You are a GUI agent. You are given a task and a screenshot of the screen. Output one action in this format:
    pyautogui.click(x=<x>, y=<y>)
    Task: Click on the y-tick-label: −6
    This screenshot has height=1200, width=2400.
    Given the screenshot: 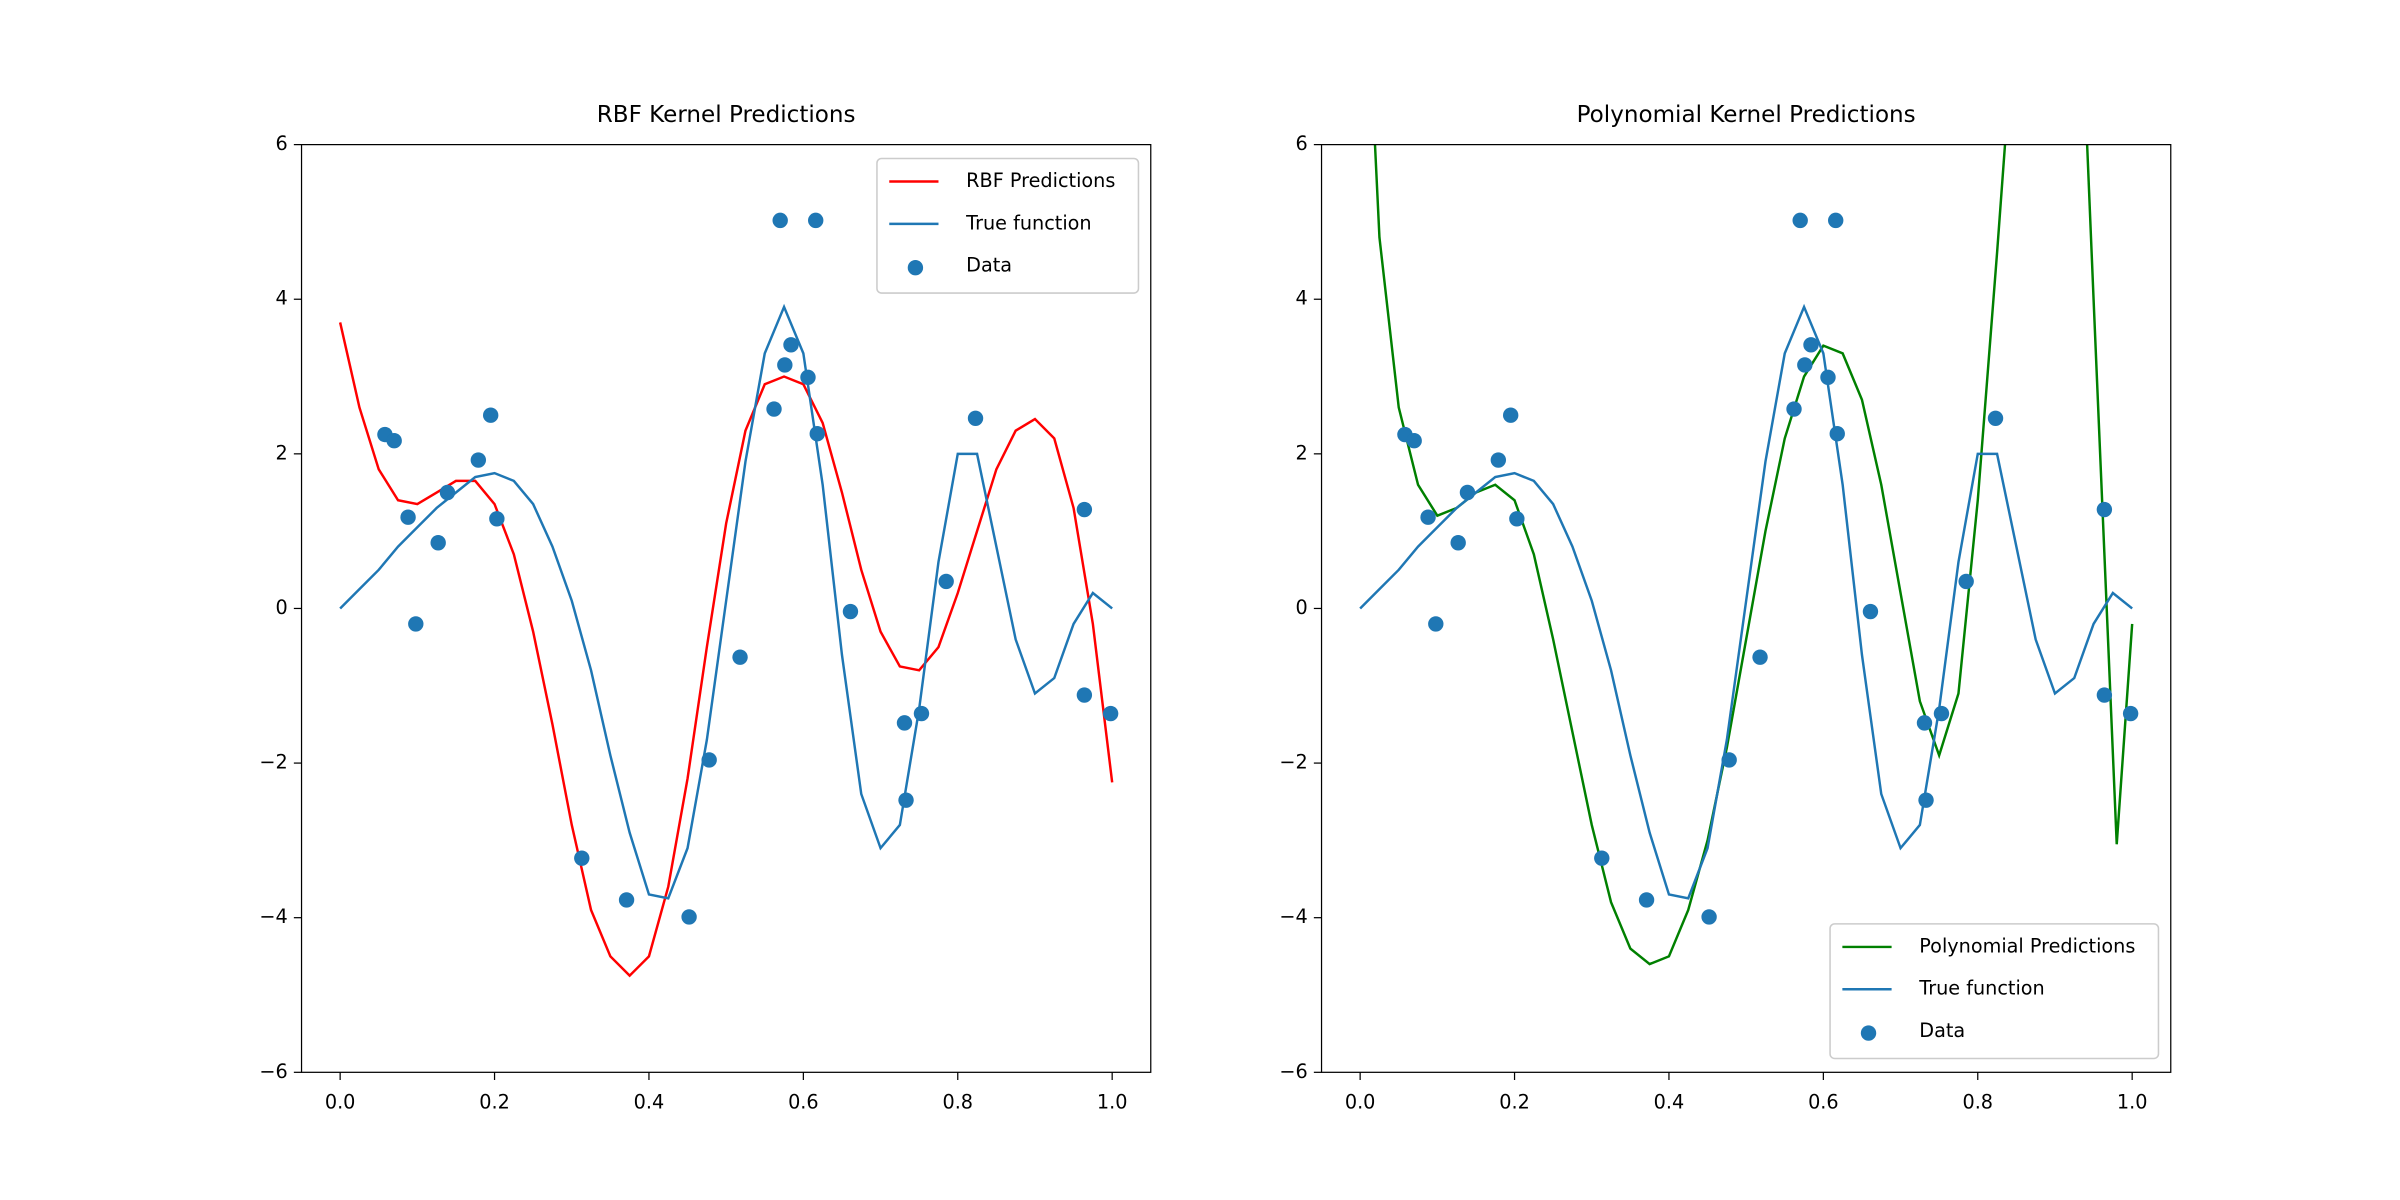 What is the action you would take?
    pyautogui.click(x=273, y=1071)
    